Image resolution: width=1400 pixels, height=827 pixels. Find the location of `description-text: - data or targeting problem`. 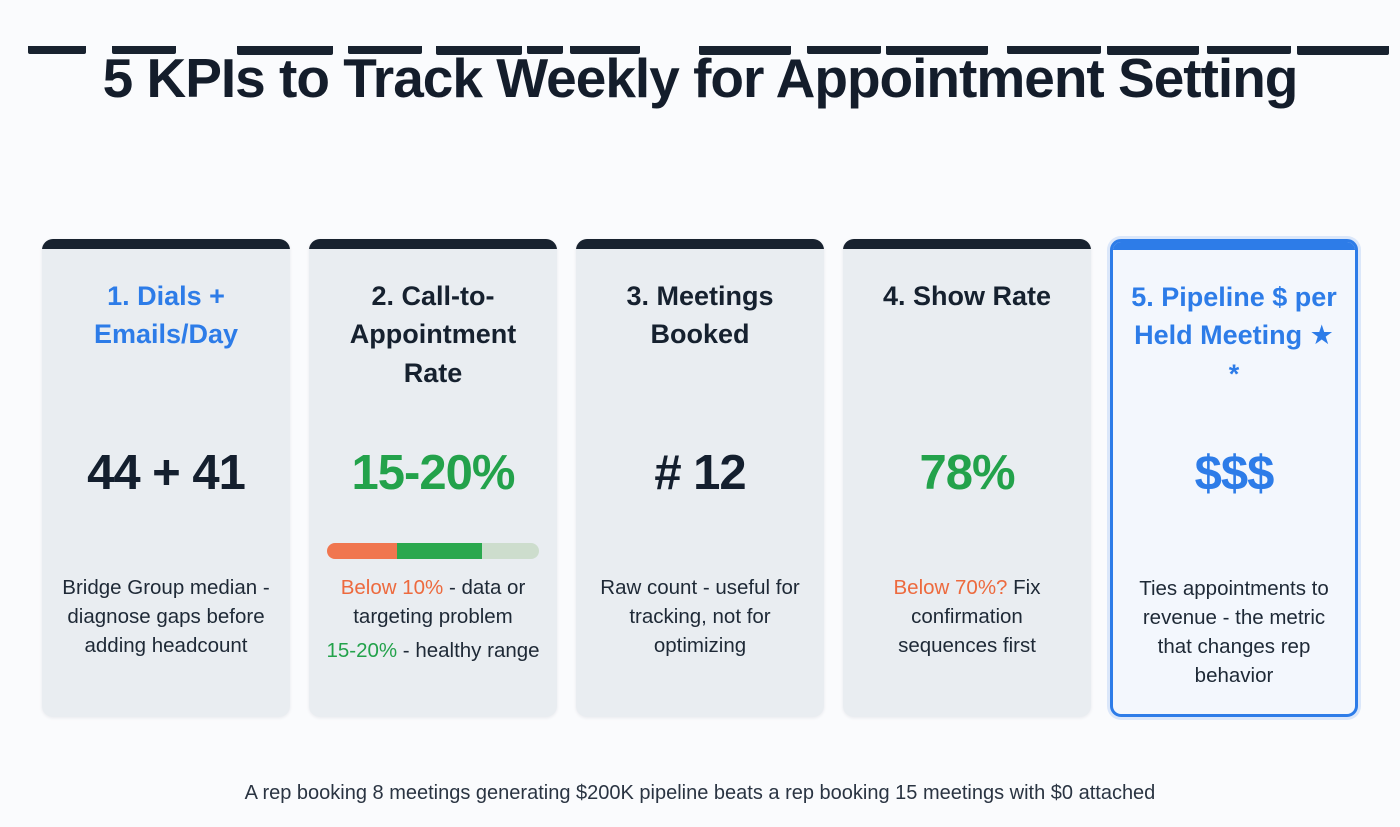

description-text: - data or targeting problem is located at coordinates (439, 602).